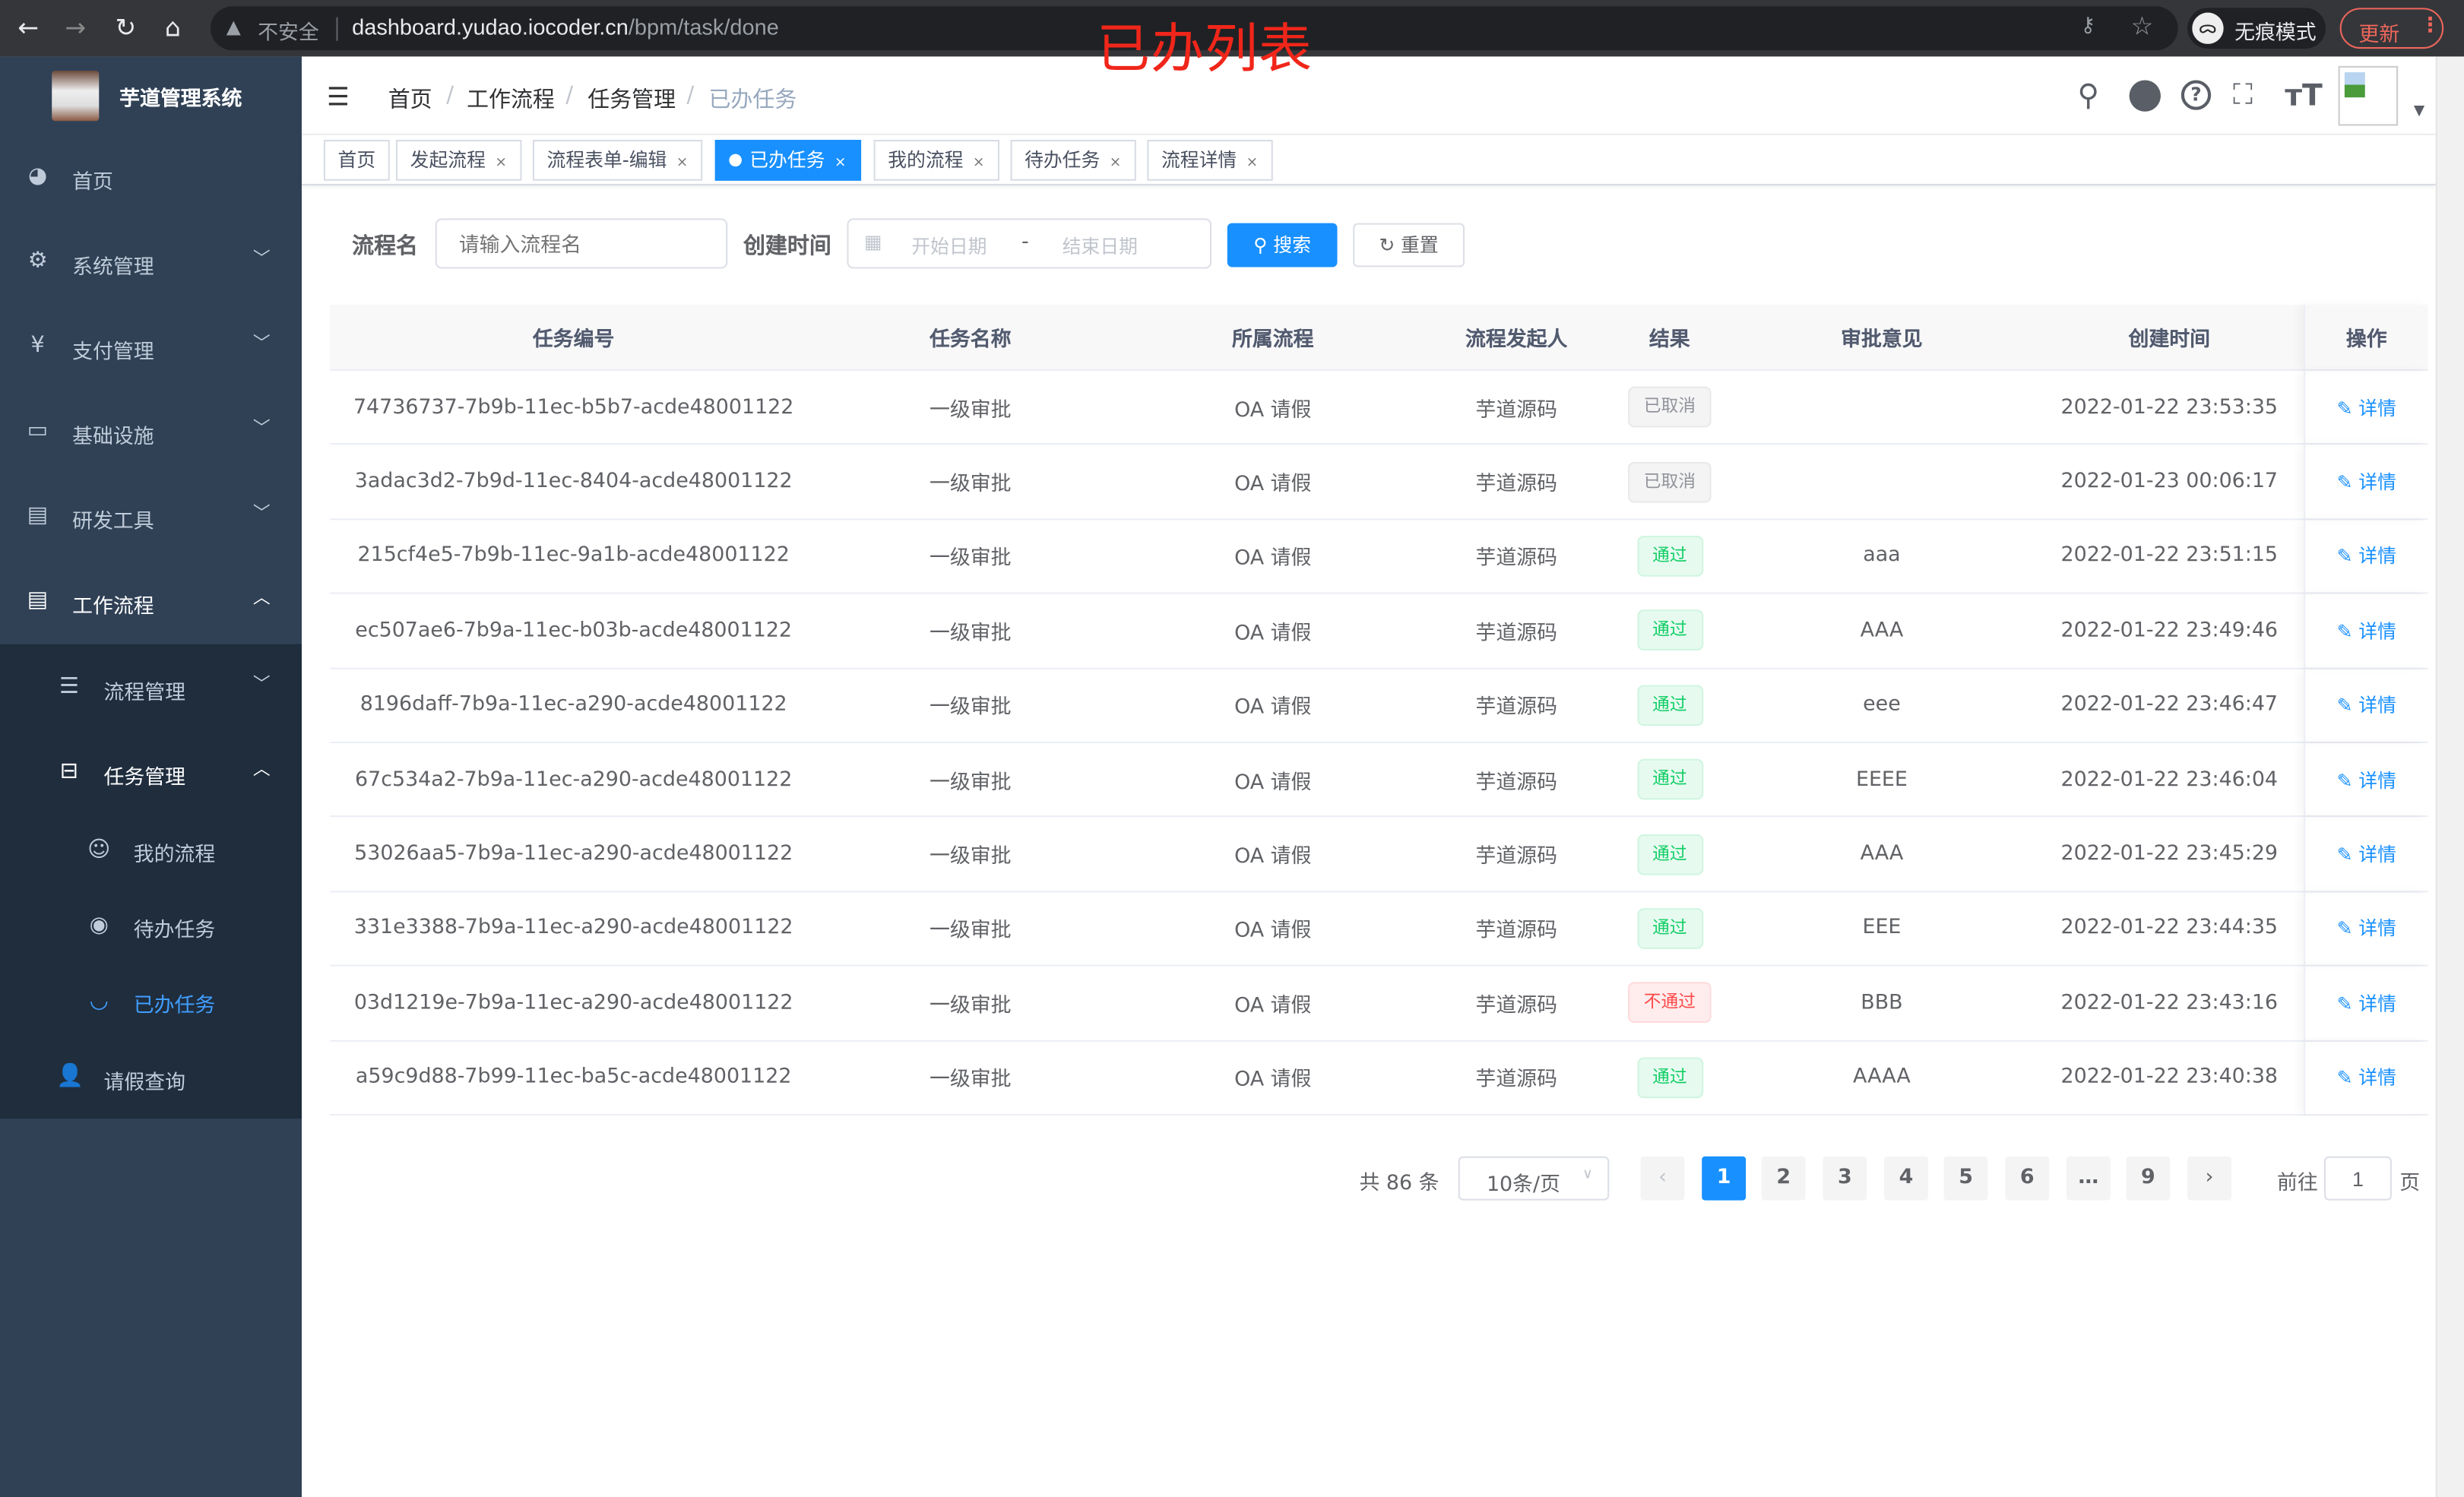 Image resolution: width=2464 pixels, height=1497 pixels. Describe the element at coordinates (971, 857) in the screenshot. I see `task-name-cell: 一级审批` at that location.